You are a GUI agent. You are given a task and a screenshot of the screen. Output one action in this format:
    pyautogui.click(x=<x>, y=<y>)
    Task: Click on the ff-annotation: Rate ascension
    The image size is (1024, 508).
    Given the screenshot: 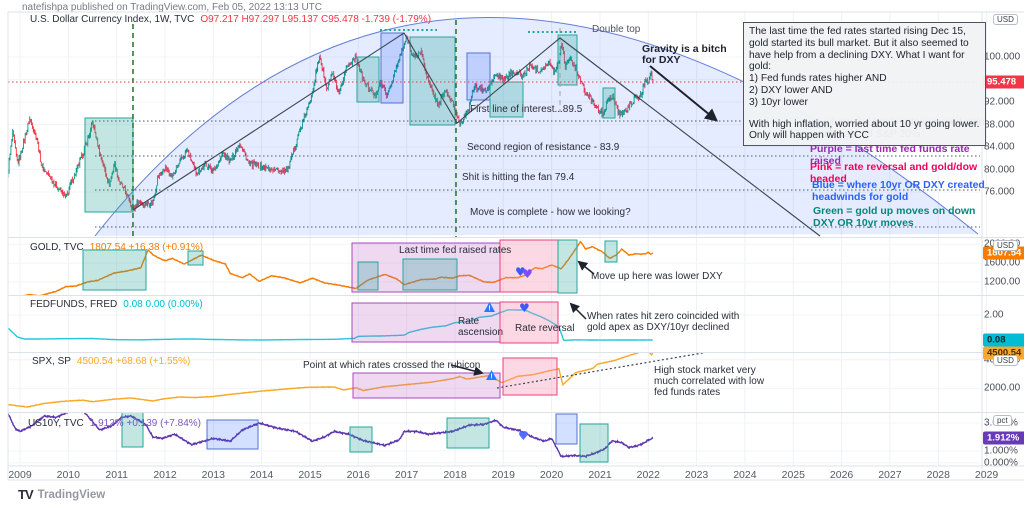 What is the action you would take?
    pyautogui.click(x=481, y=327)
    